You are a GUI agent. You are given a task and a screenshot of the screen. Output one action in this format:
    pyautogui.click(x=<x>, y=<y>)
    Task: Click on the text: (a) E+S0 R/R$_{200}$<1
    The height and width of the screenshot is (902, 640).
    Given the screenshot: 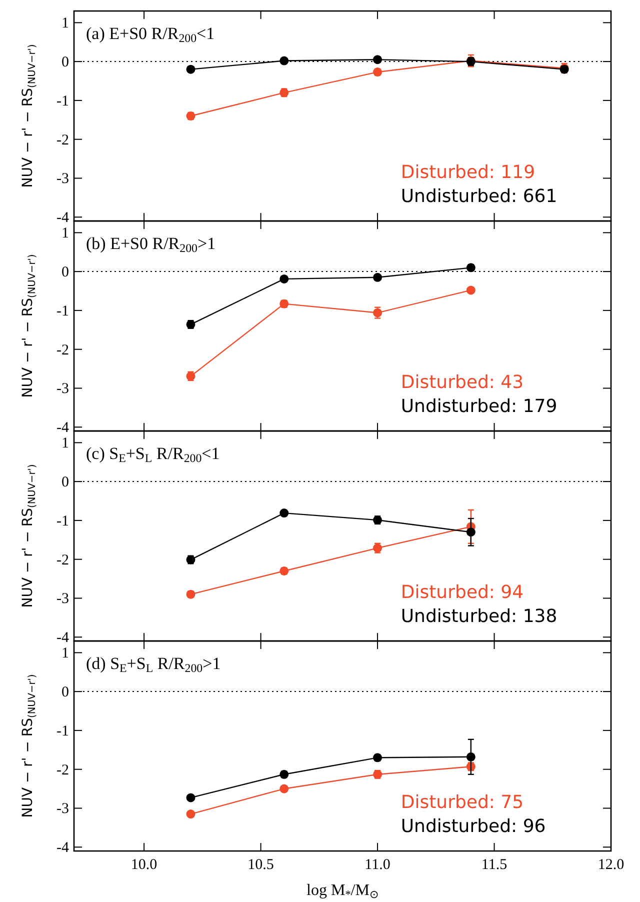 What is the action you would take?
    pyautogui.click(x=150, y=34)
    